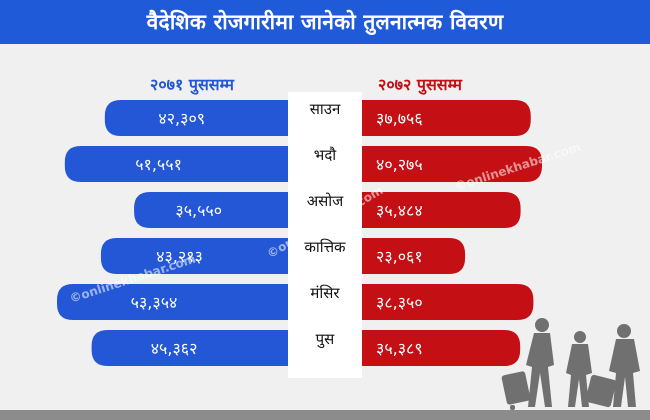 This screenshot has height=420, width=650. What do you see at coordinates (158, 164) in the screenshot?
I see `bar-label-2071: ५१,५५१` at bounding box center [158, 164].